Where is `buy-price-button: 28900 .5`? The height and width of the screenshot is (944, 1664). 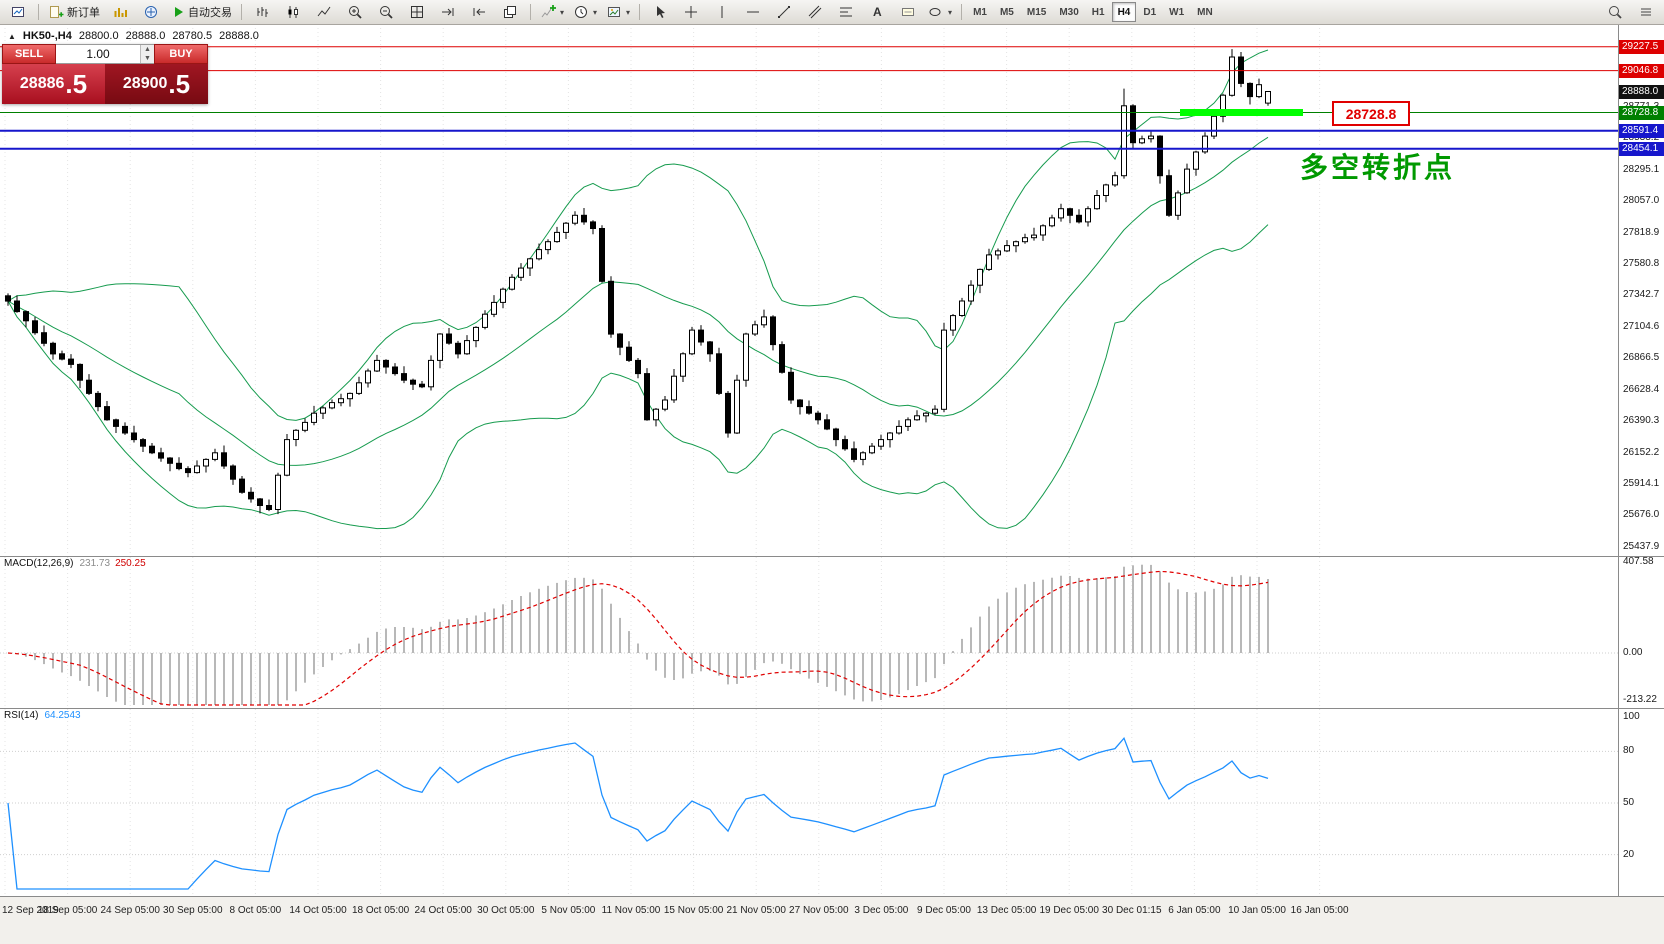 buy-price-button: 28900 .5 is located at coordinates (156, 84).